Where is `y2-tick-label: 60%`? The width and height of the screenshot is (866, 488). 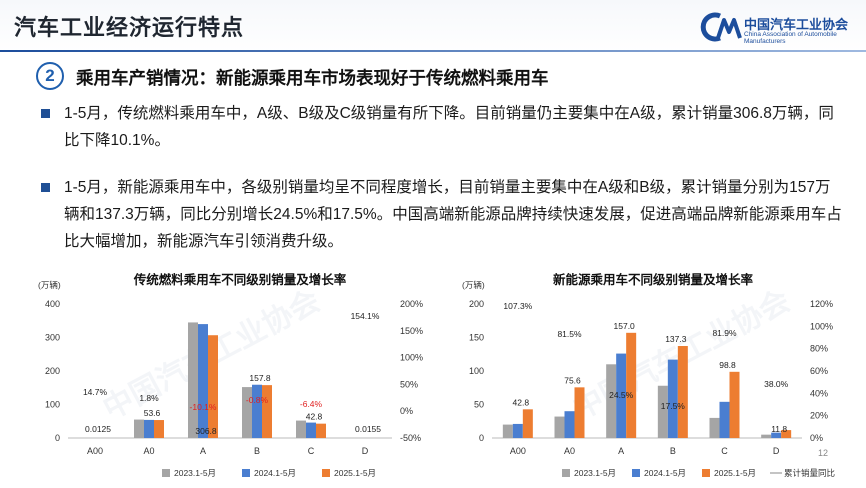
y2-tick-label: 60% is located at coordinates (819, 371).